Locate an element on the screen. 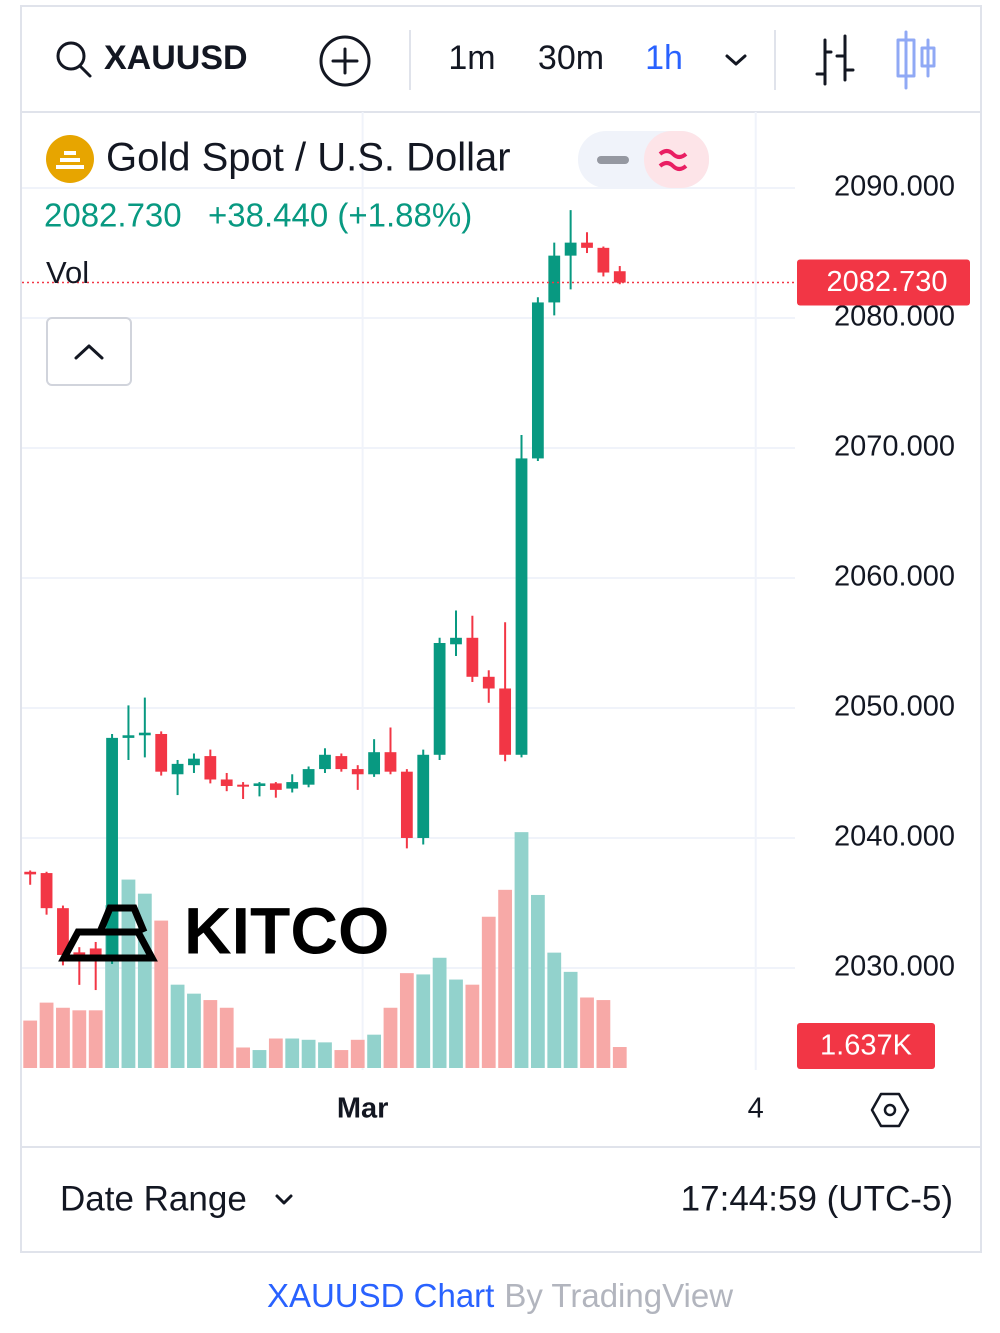 This screenshot has height=1333, width=1000. footer-link: XAUUSD Chart is located at coordinates (380, 1295).